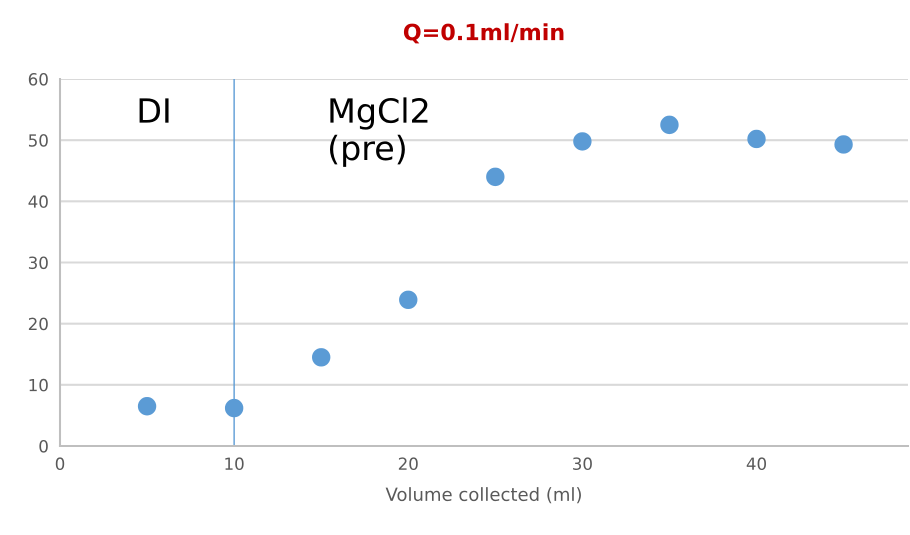 The image size is (910, 535). What do you see at coordinates (234, 463) in the screenshot?
I see `x-tick-label: 10` at bounding box center [234, 463].